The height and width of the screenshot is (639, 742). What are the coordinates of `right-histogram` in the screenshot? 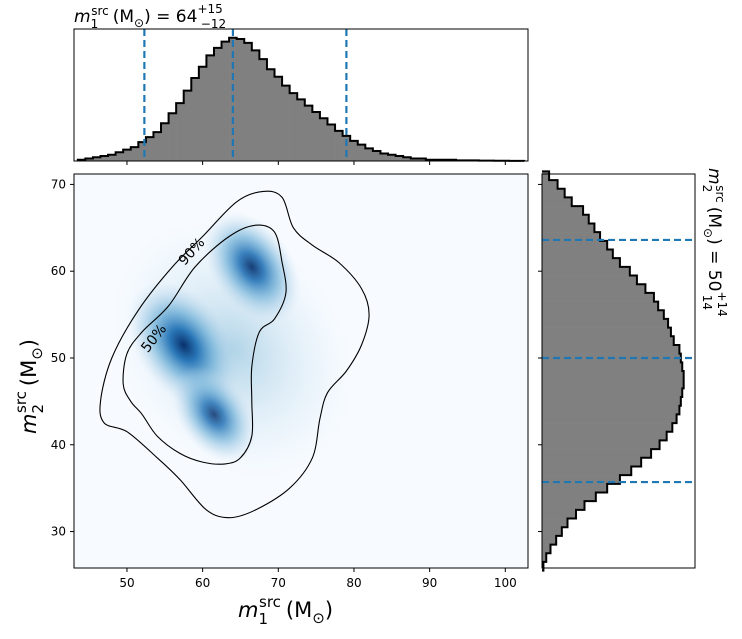 It's located at (613, 371).